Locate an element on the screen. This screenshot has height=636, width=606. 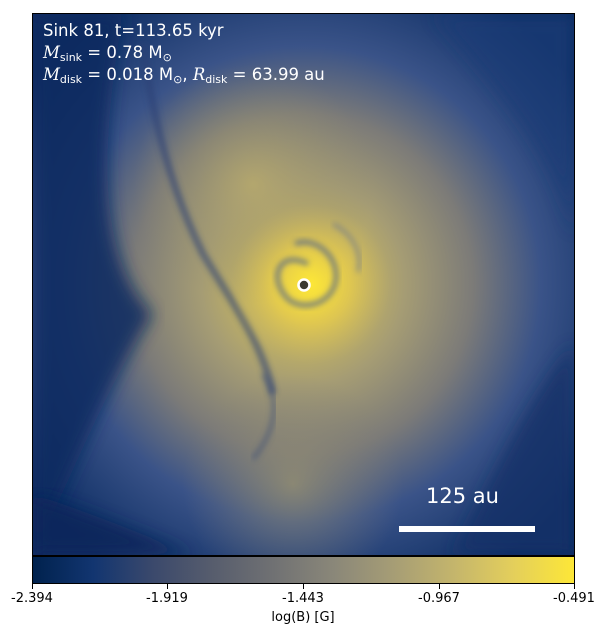
sink-info-label: Sink 81, t=113.65 kyr is located at coordinates (133, 30).